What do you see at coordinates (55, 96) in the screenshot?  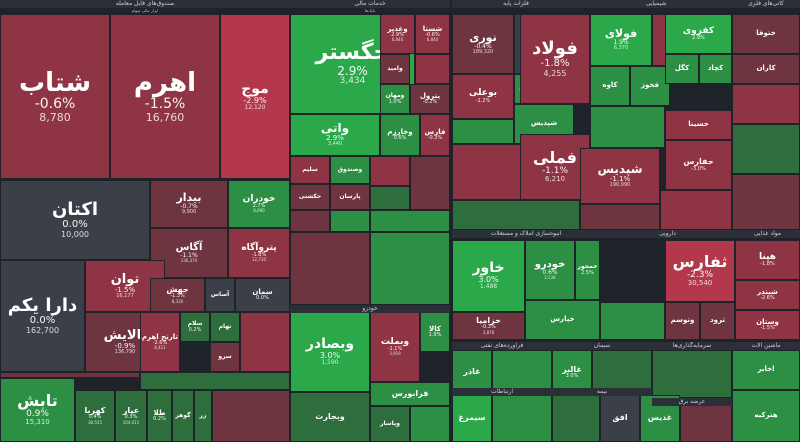 I see `stock-tile: شتاب -0.6% 8,780` at bounding box center [55, 96].